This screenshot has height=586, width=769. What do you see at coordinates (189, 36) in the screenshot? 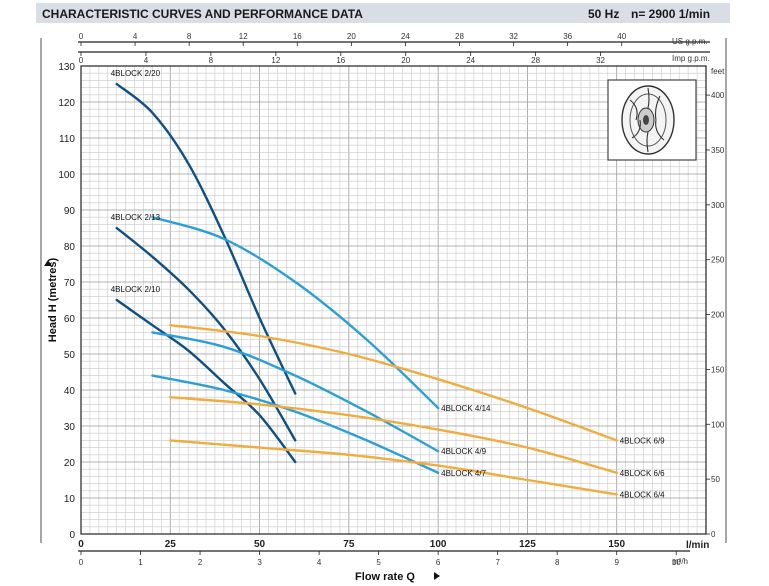
I see `usgpm-tick-label: 8` at bounding box center [189, 36].